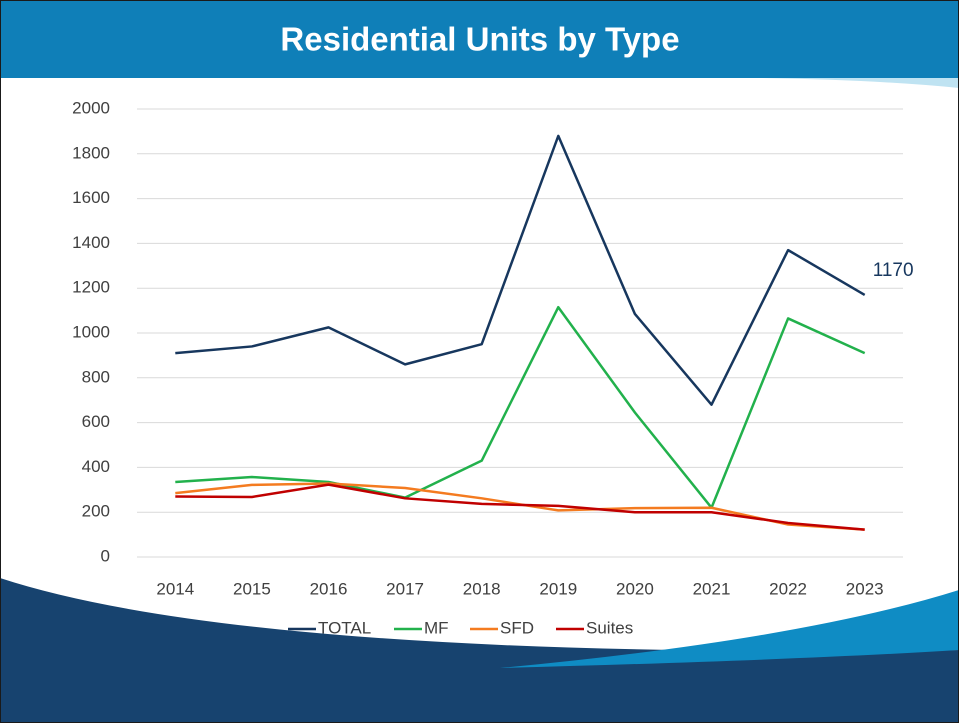  Describe the element at coordinates (859, 83) in the screenshot. I see `header-accent` at that location.